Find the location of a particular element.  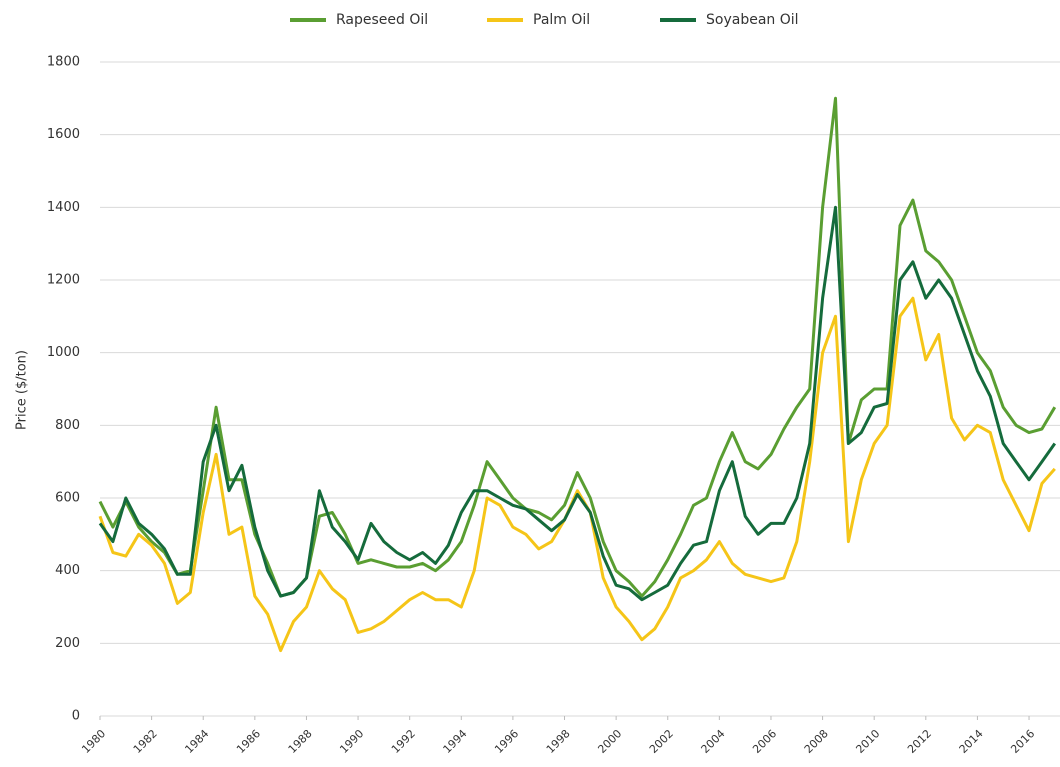

y-tick-label: 600 is located at coordinates (67, 498).